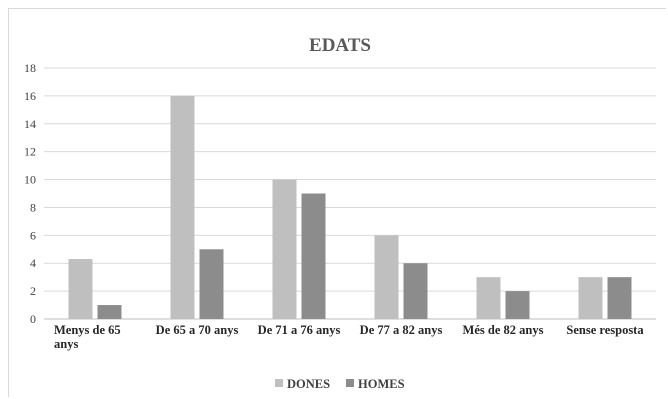  What do you see at coordinates (381, 384) in the screenshot?
I see `legend-label-homes: HOMES` at bounding box center [381, 384].